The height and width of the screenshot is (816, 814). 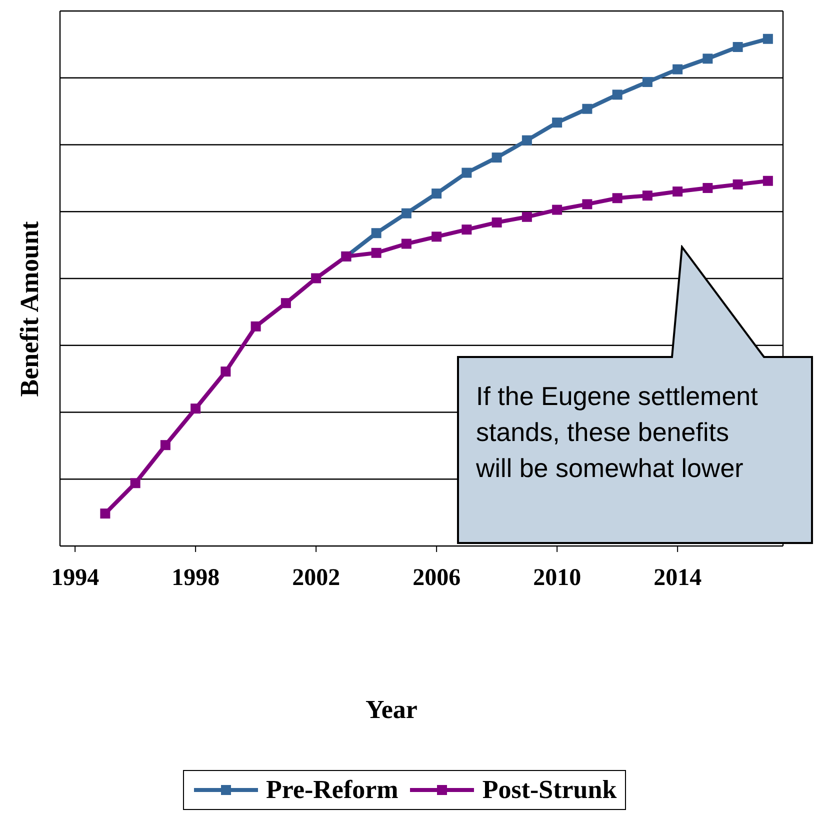 What do you see at coordinates (549, 790) in the screenshot?
I see `legend-label: Post-Strunk` at bounding box center [549, 790].